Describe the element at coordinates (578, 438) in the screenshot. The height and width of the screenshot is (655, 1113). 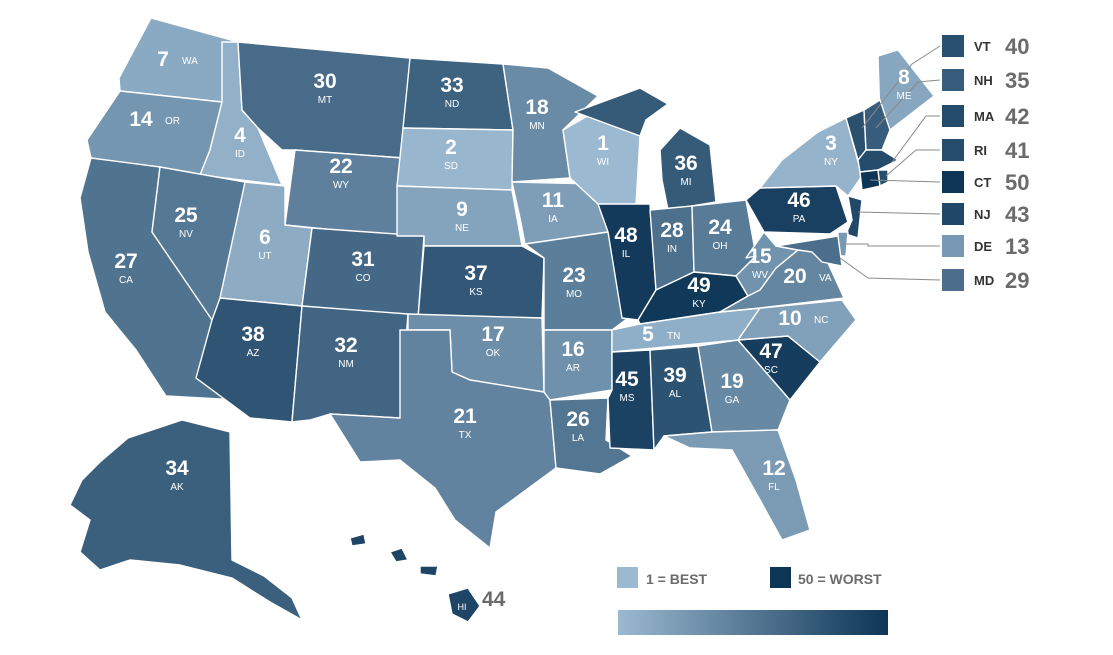
I see `state-abbr-la: LA` at that location.